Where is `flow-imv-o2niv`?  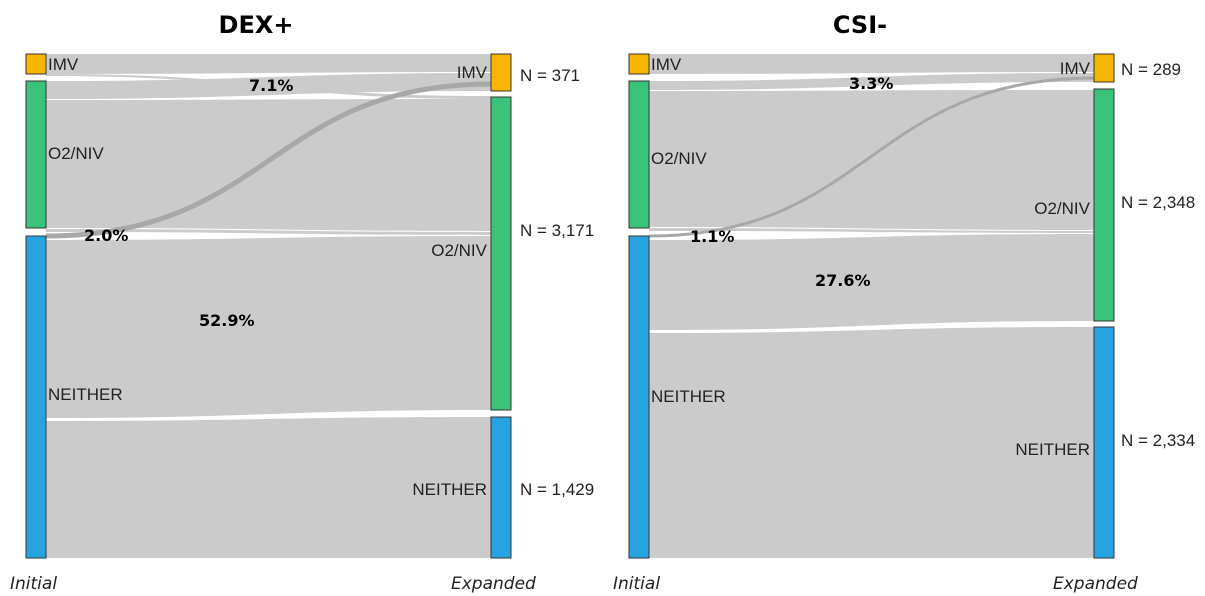
flow-imv-o2niv is located at coordinates (268, 86).